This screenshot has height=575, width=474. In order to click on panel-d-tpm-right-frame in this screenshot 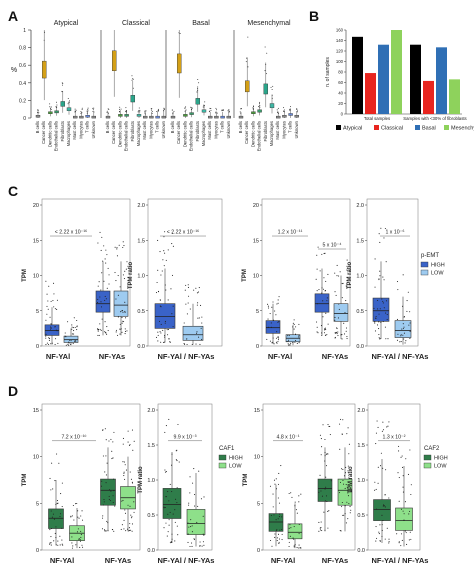, I will do `click(309, 477)`.